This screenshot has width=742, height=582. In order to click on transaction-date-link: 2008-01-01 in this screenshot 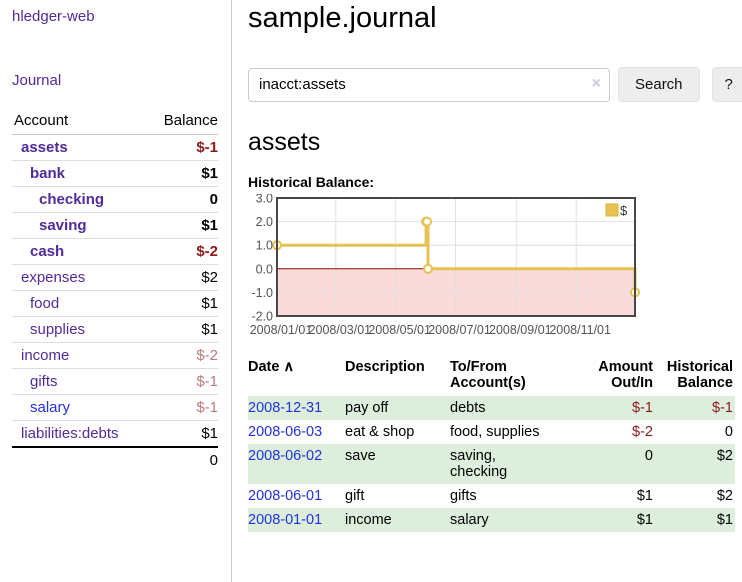, I will do `click(285, 520)`.